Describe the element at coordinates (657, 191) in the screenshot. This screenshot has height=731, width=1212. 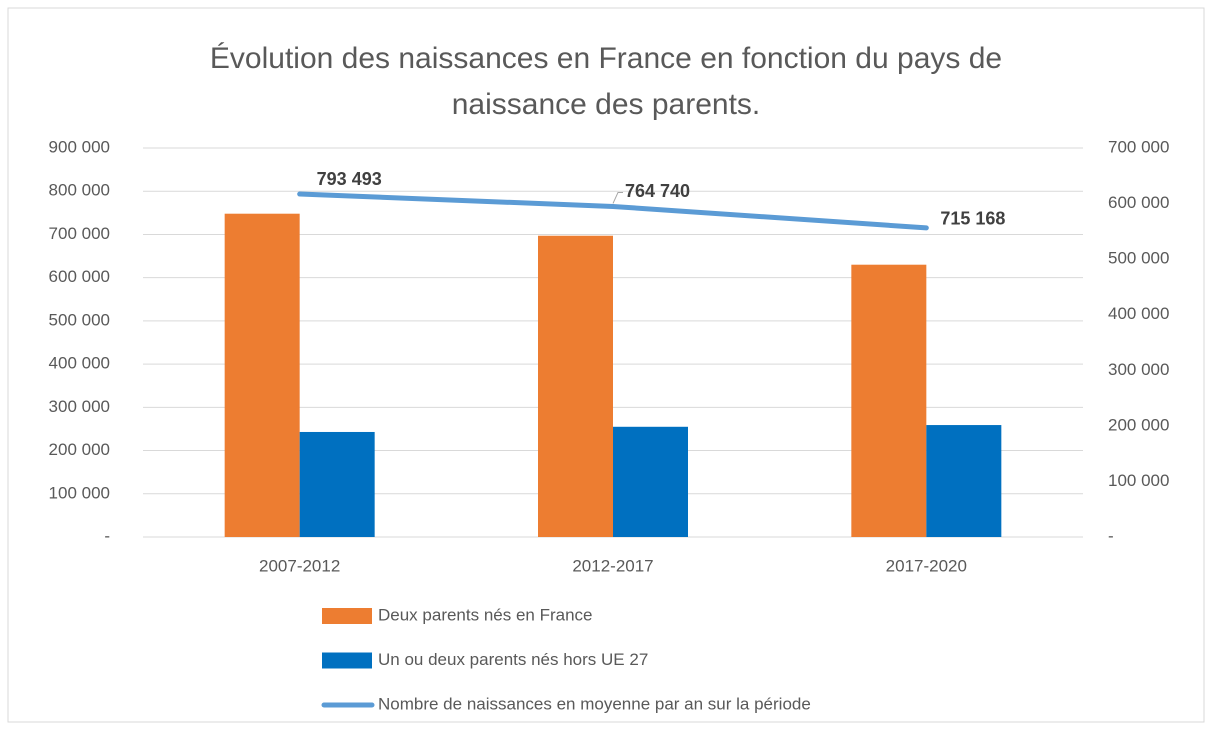
I see `data-label: 764 740` at that location.